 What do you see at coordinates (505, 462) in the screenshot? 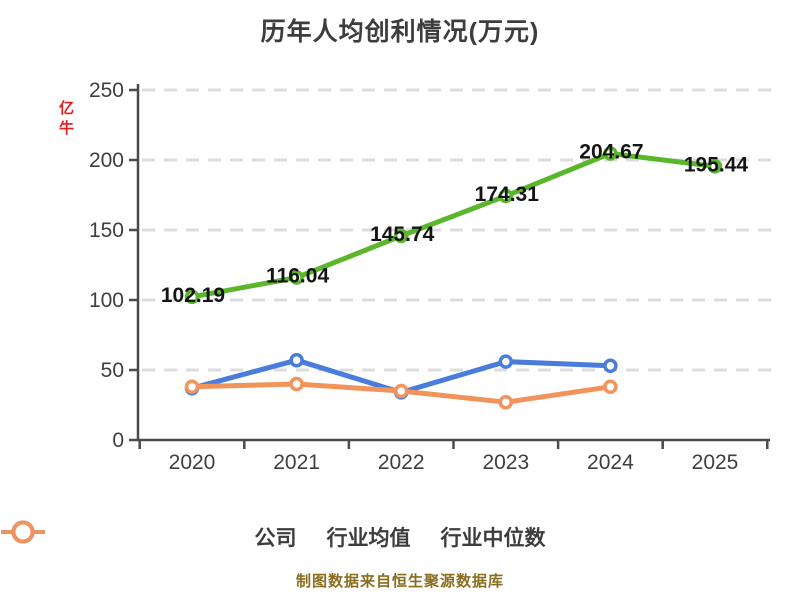
I see `x-tick-label: 2023` at bounding box center [505, 462].